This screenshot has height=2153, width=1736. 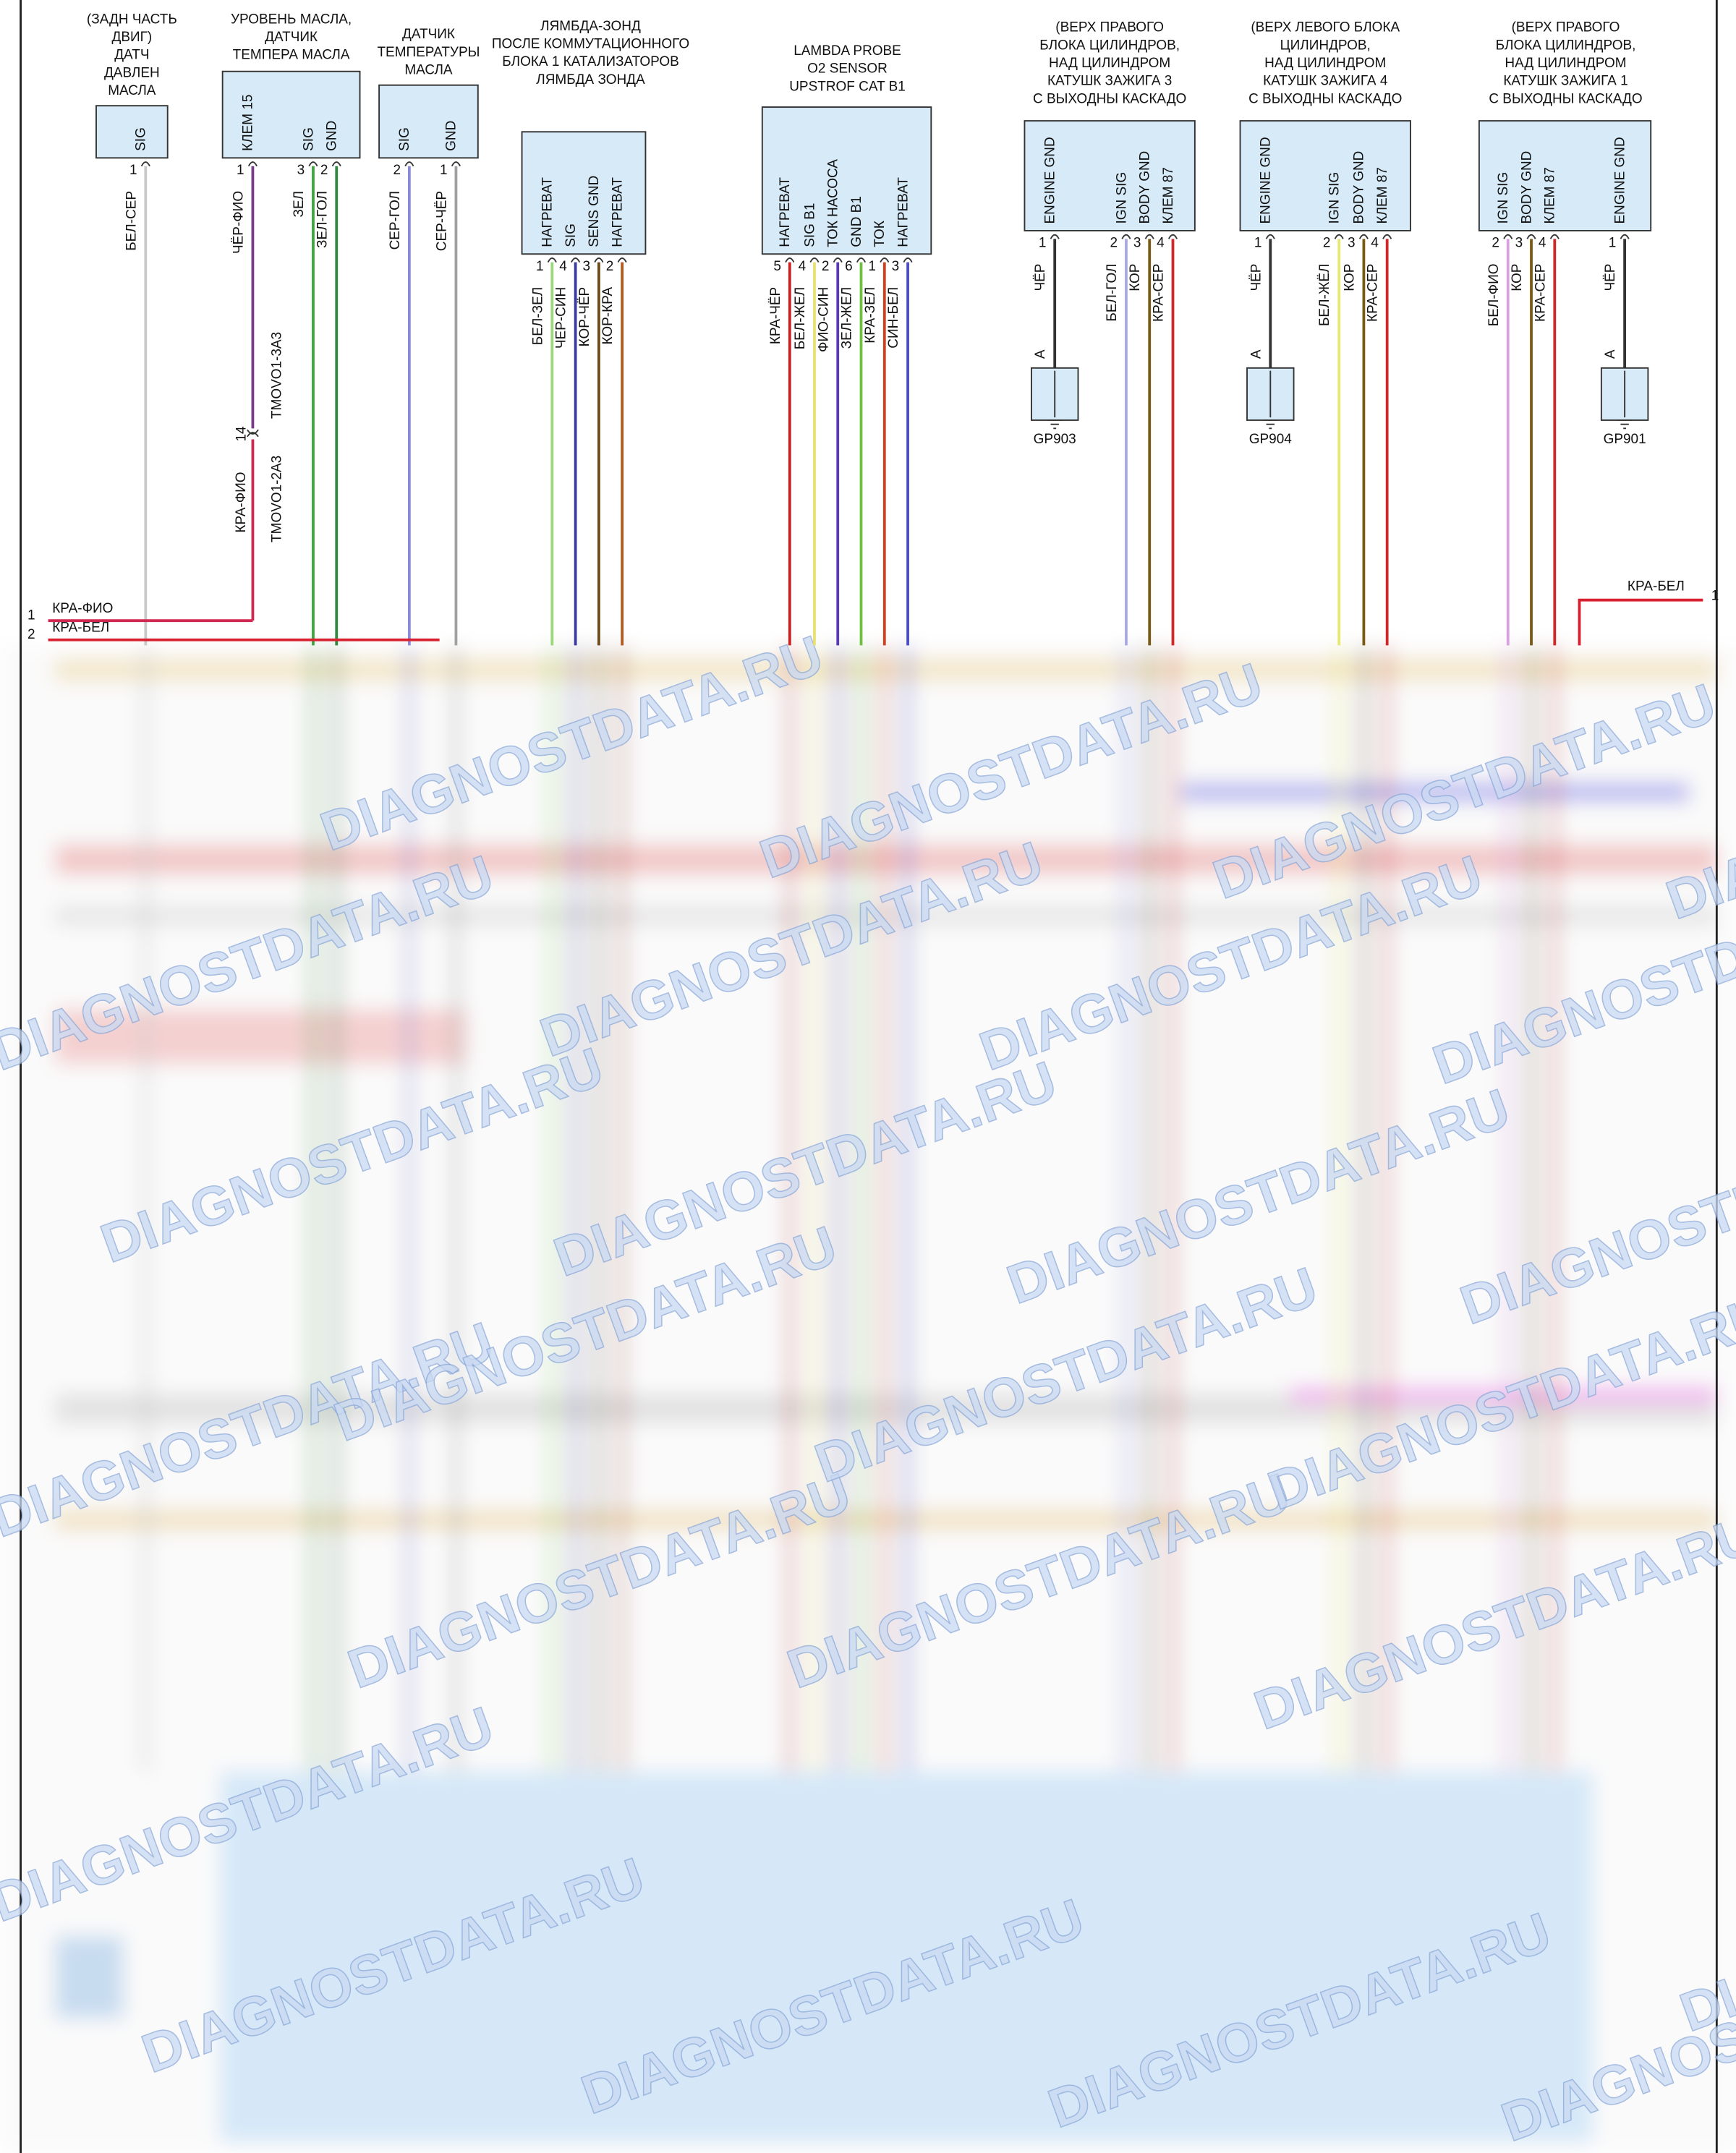 I want to click on connector-id: TMOVO1-2A3, so click(x=277, y=499).